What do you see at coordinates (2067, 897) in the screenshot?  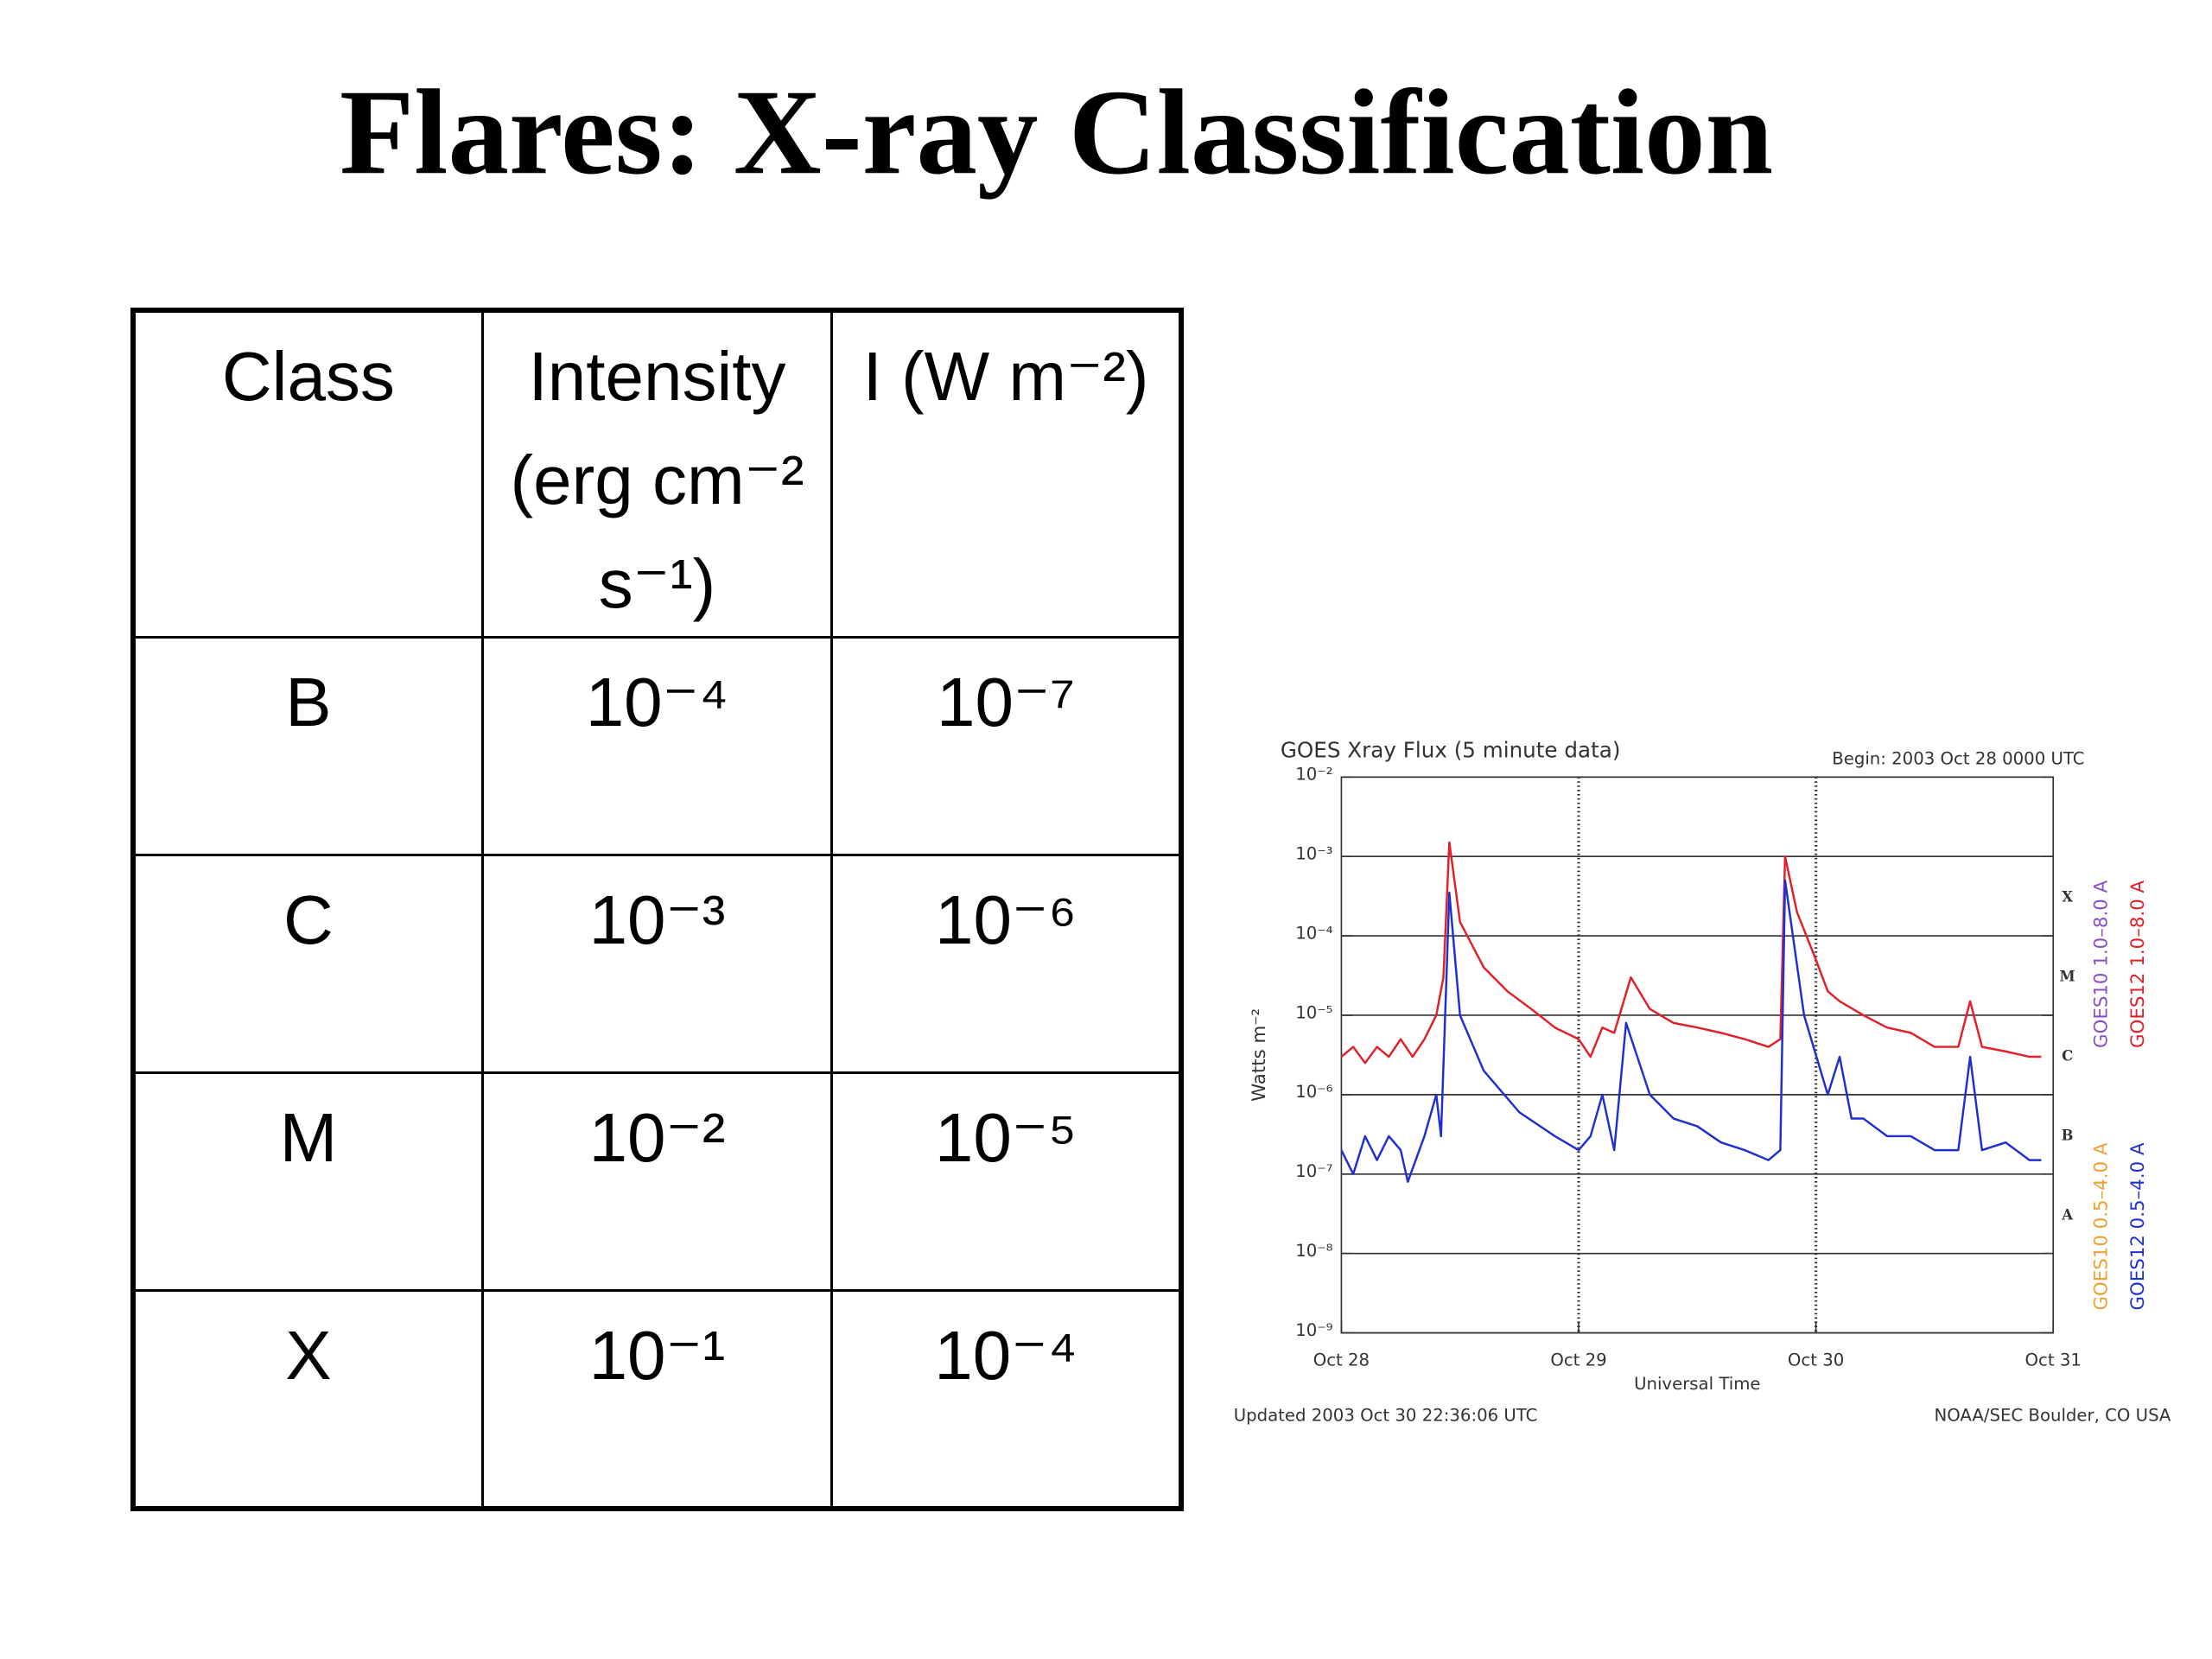 I see `class-label: X` at bounding box center [2067, 897].